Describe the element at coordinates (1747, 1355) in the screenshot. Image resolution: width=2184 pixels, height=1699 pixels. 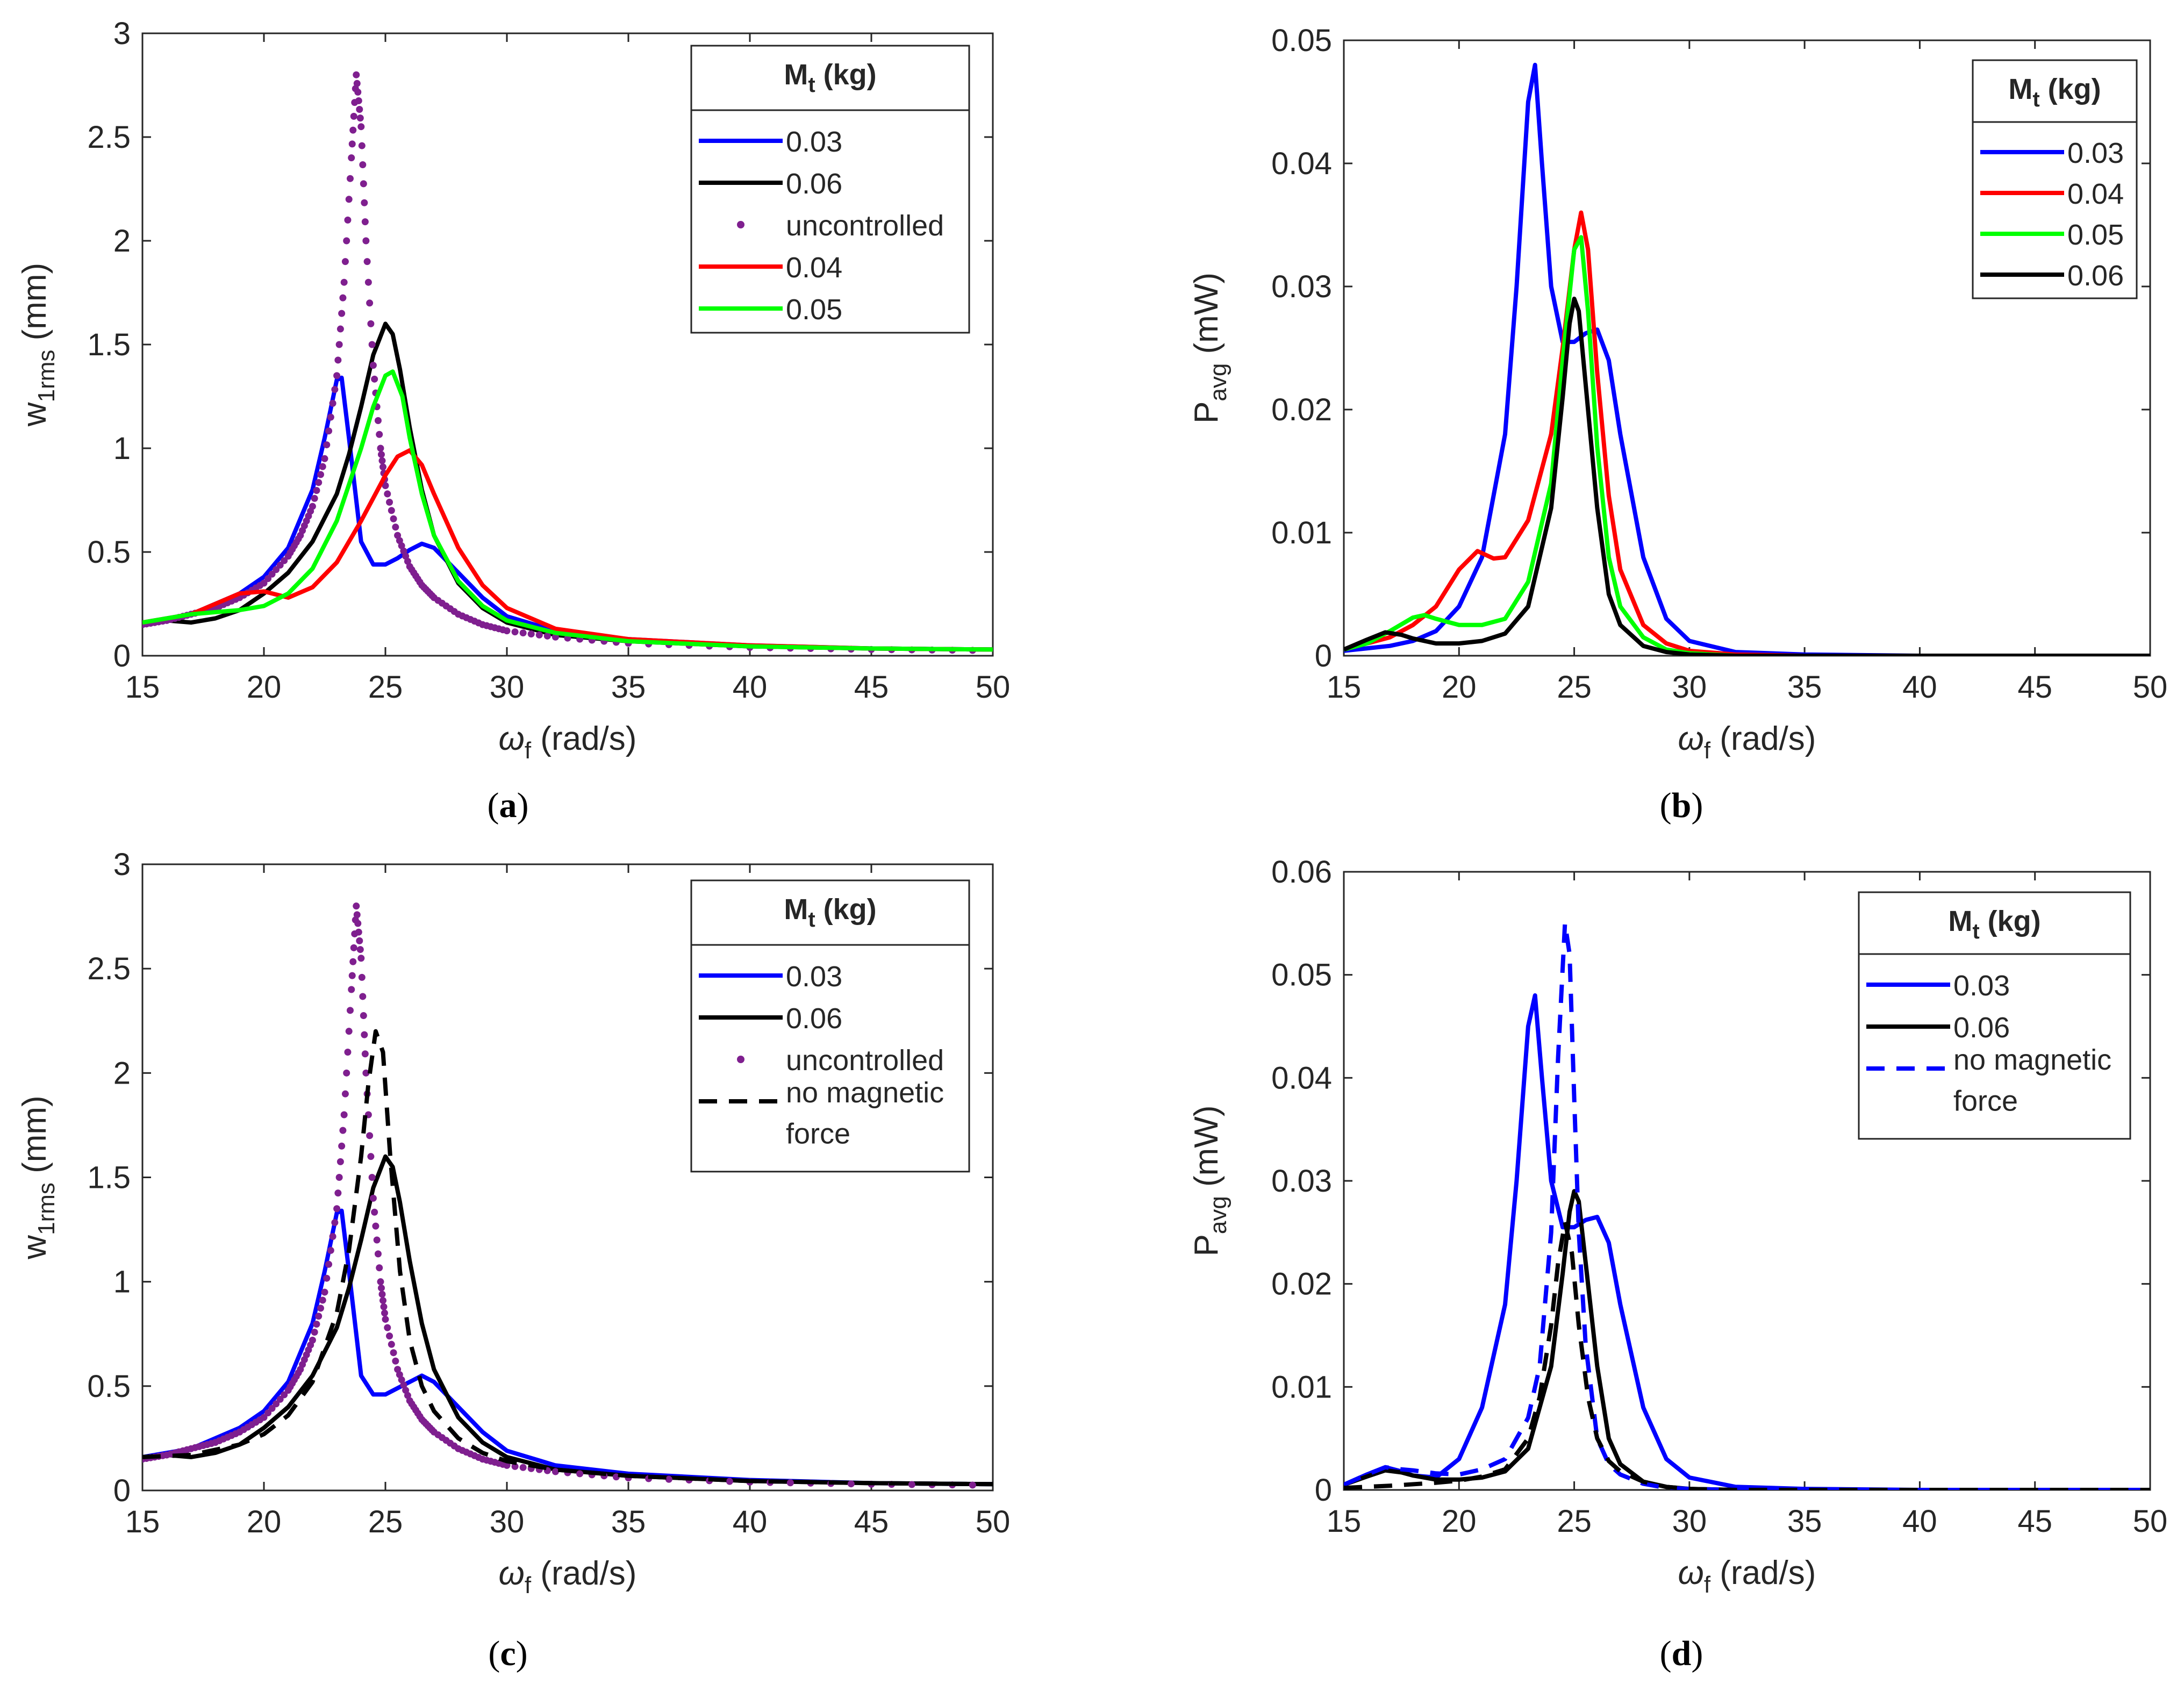
I see `series-line-no-magnetic-force-0-06-` at that location.